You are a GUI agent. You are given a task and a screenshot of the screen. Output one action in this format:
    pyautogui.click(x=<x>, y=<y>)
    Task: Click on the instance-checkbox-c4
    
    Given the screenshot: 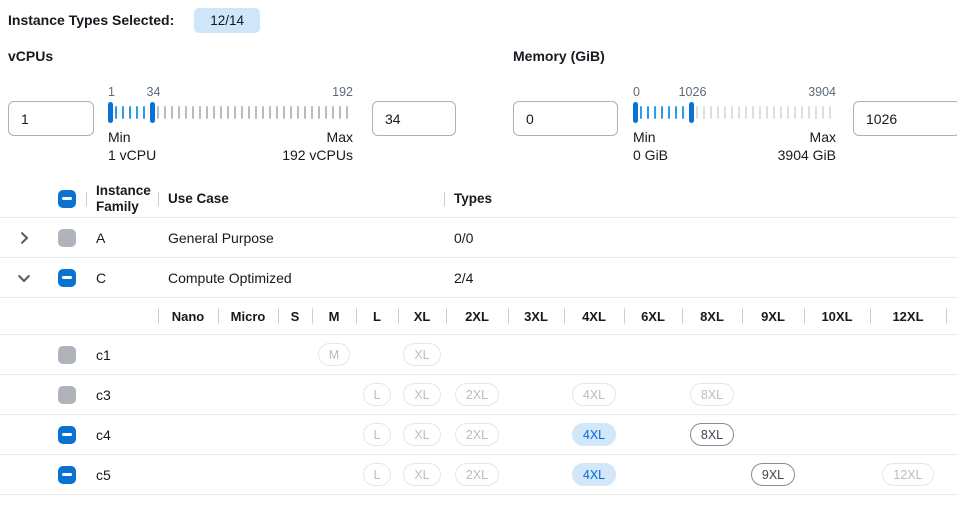 What is the action you would take?
    pyautogui.click(x=67, y=434)
    